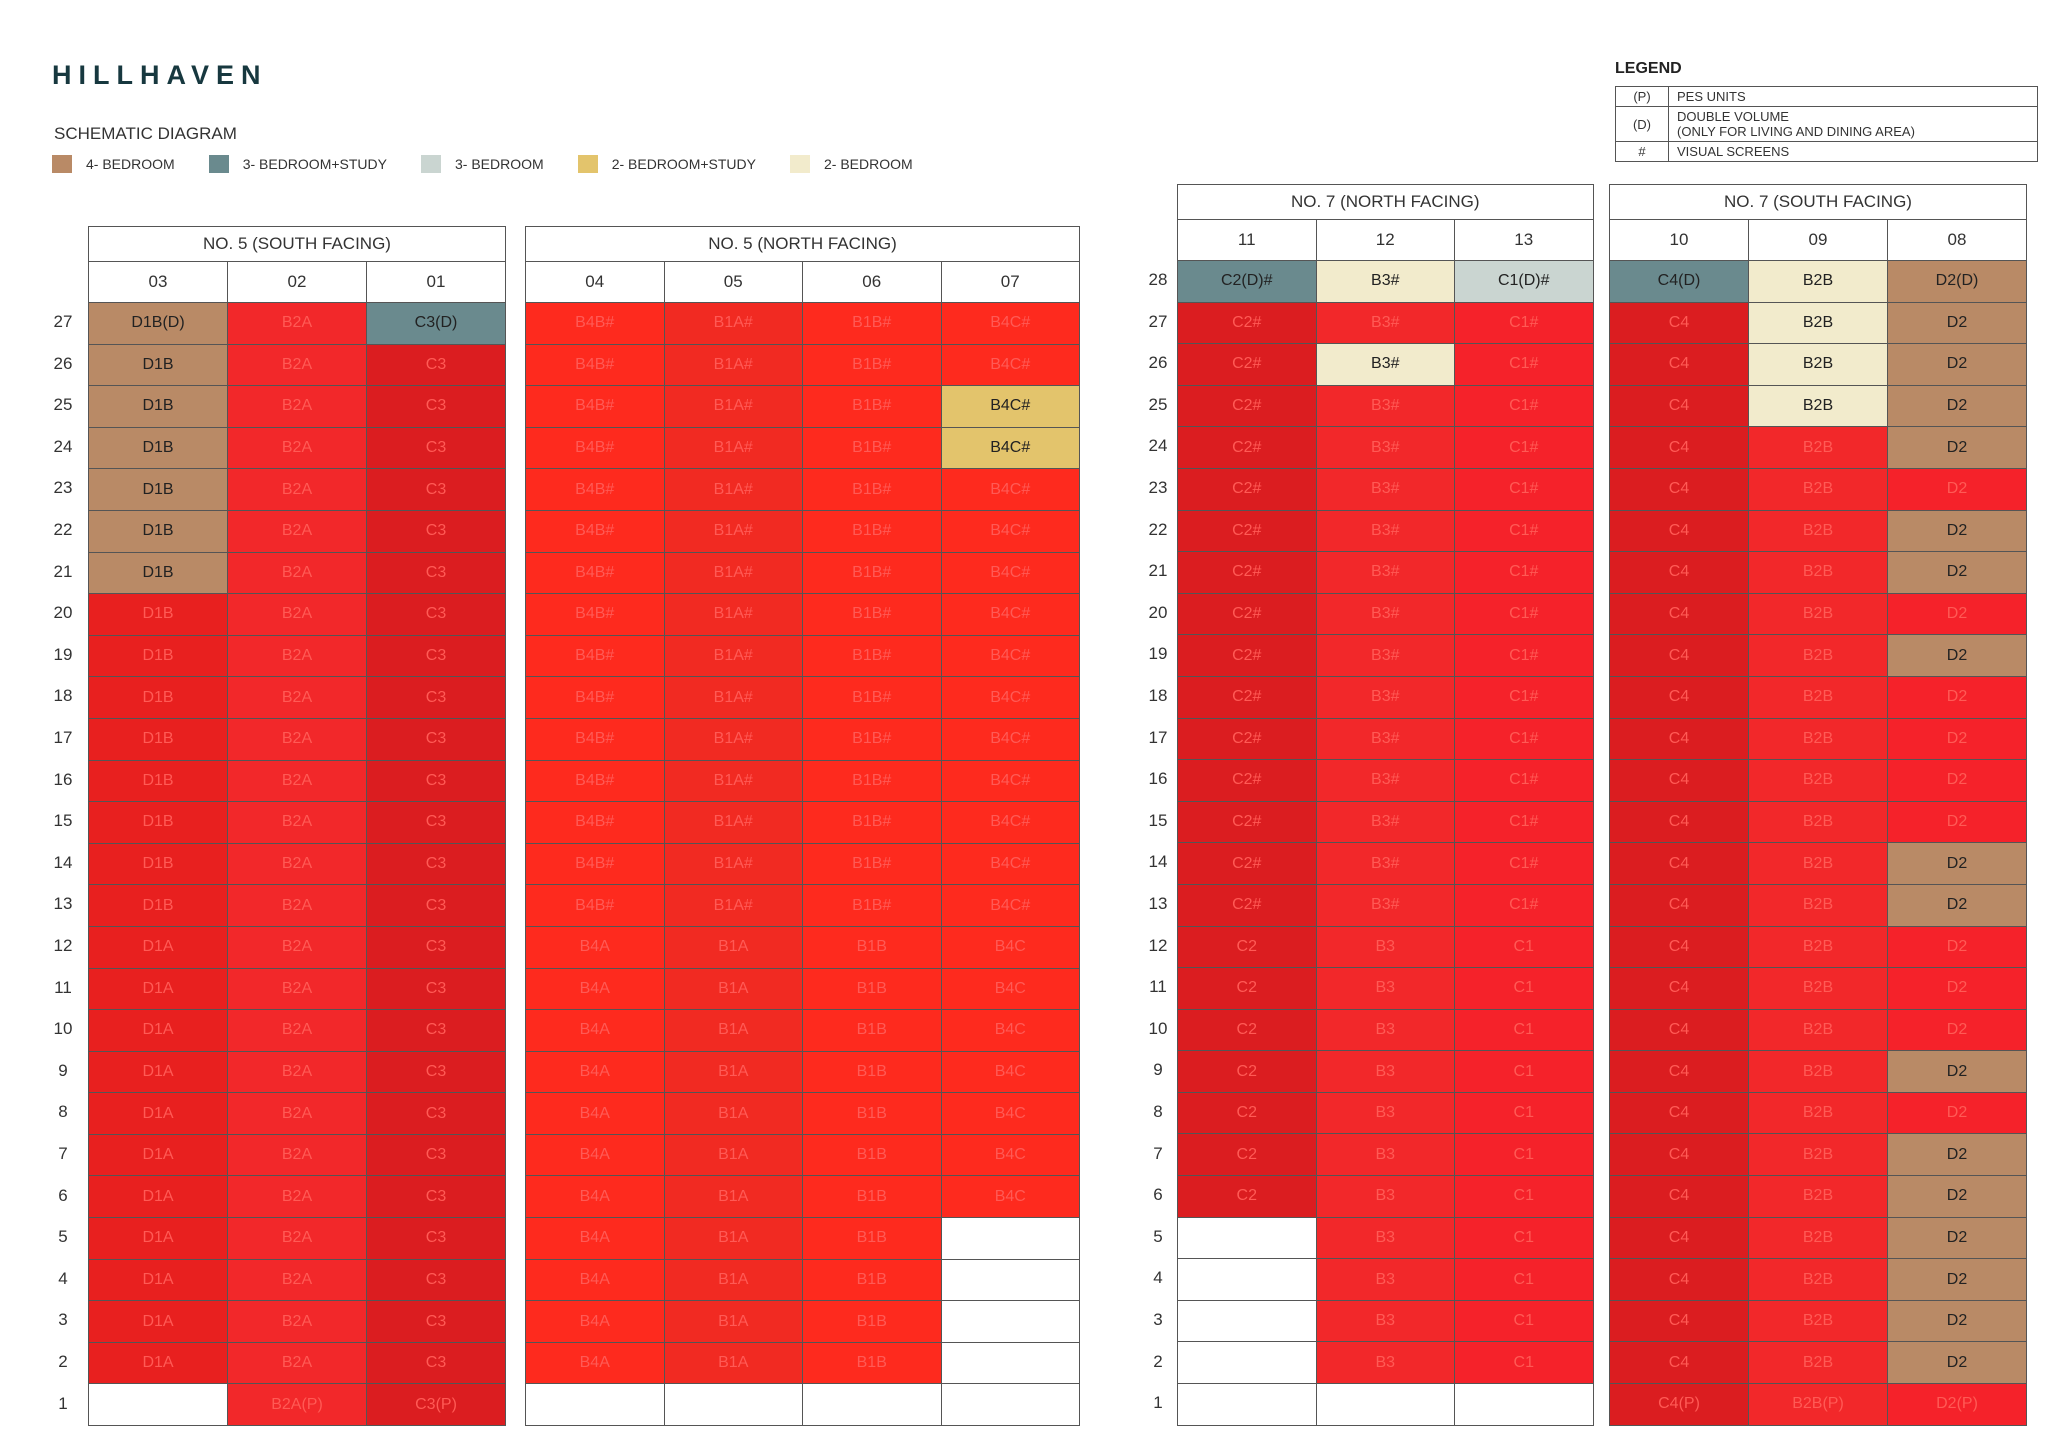 This screenshot has width=2048, height=1452. I want to click on unit-cell-sold: C3(P), so click(436, 1405).